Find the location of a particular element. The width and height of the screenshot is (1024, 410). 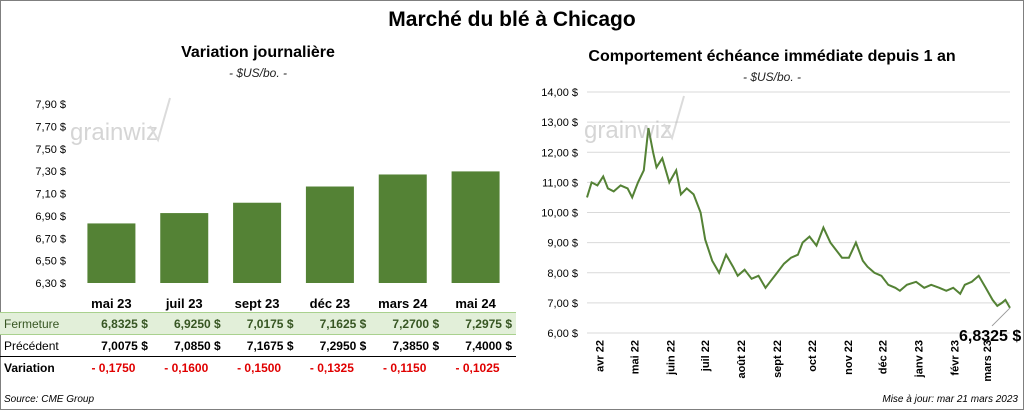

update-note: Mise à jour: mar 21 mars 2023 is located at coordinates (950, 399).